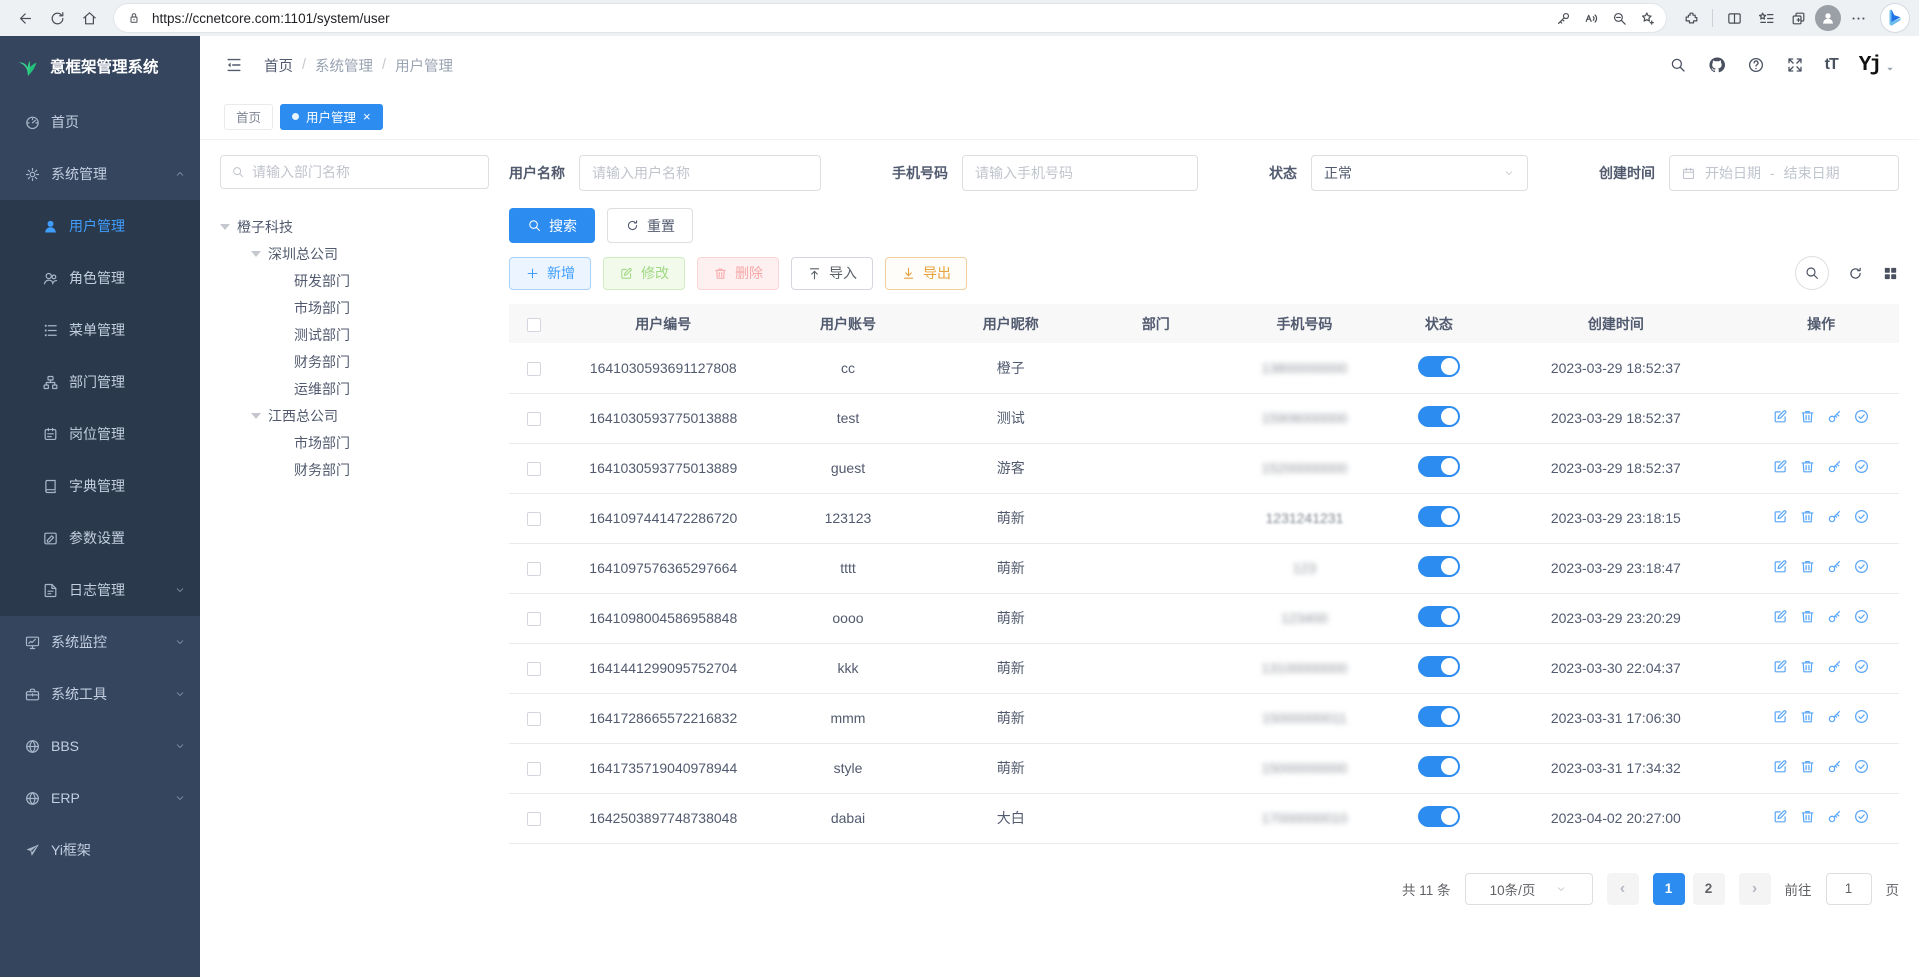 This screenshot has height=977, width=1919. Describe the element at coordinates (832, 273) in the screenshot. I see `import-button: 导入` at that location.